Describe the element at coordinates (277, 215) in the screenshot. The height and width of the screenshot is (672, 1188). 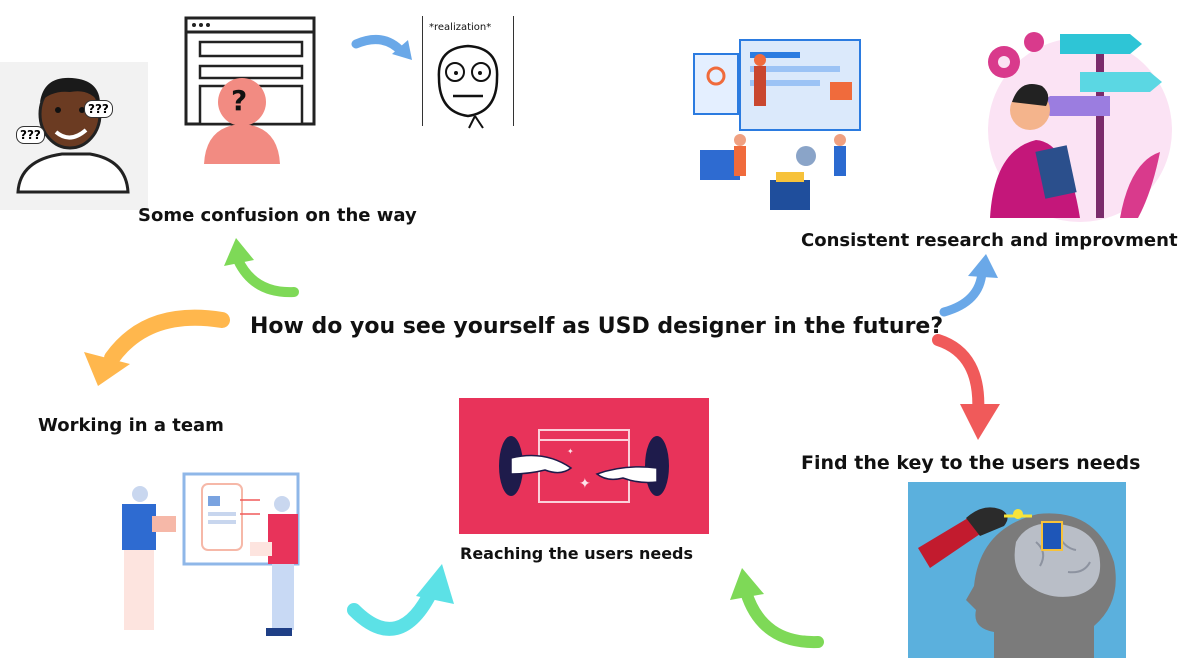
I see `label-confusion: Some confusion on the way` at that location.